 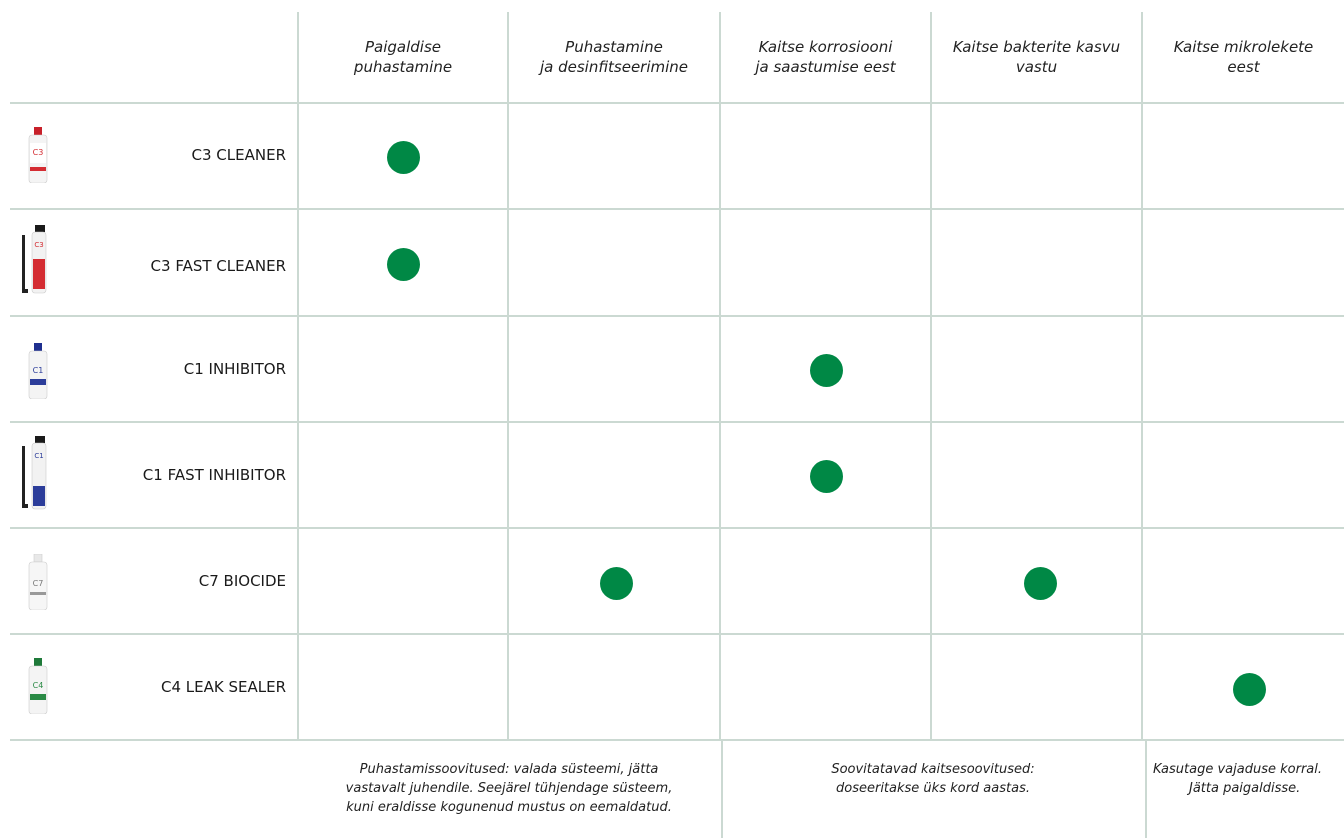 I want to click on red-spray-can-icon: C3, so click(x=34, y=259).